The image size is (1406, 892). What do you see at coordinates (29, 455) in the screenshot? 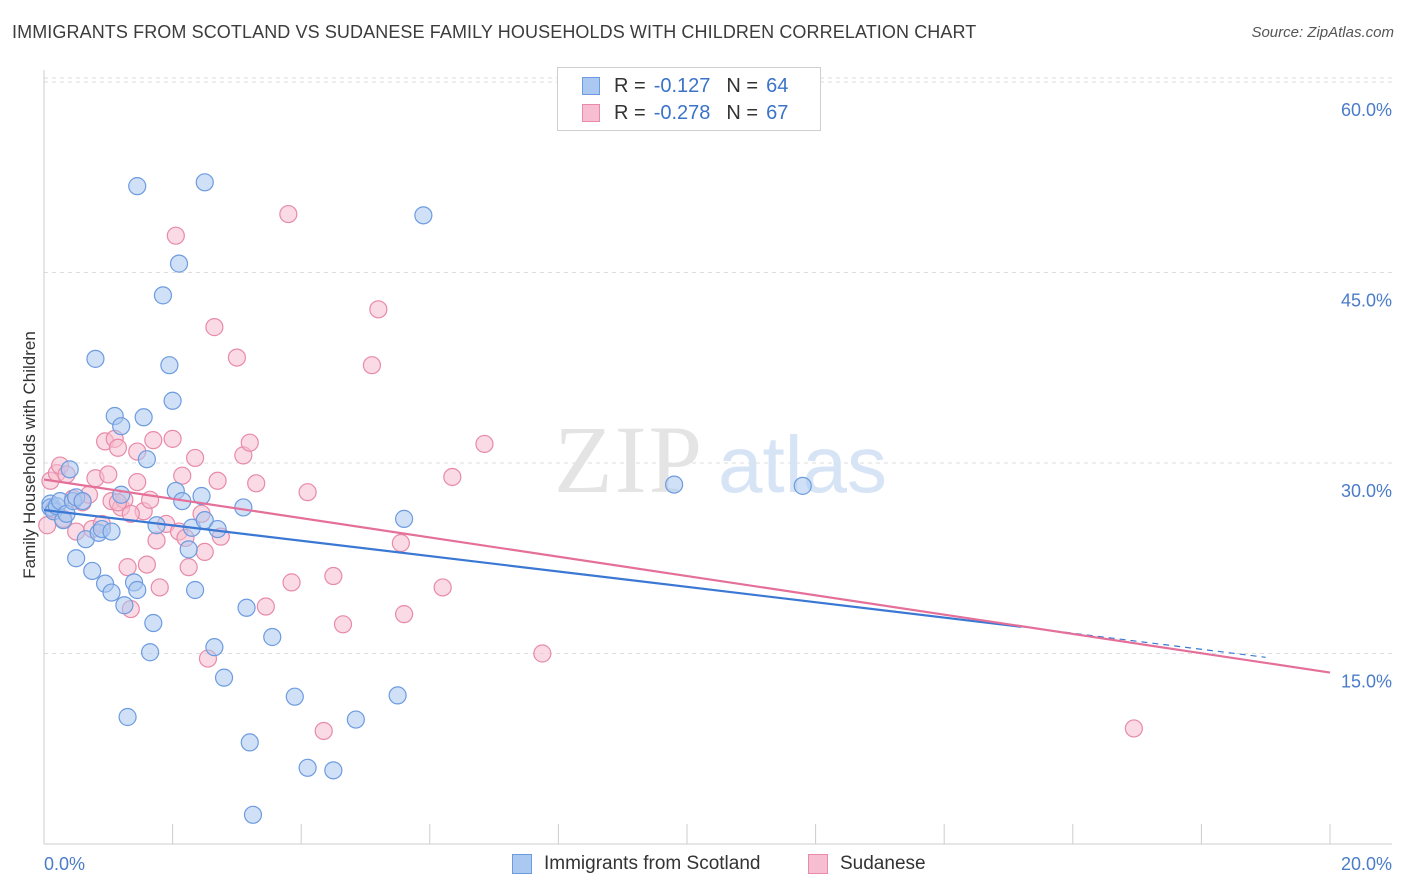
I see `y-axis-label: Family Households with Children` at bounding box center [29, 455].